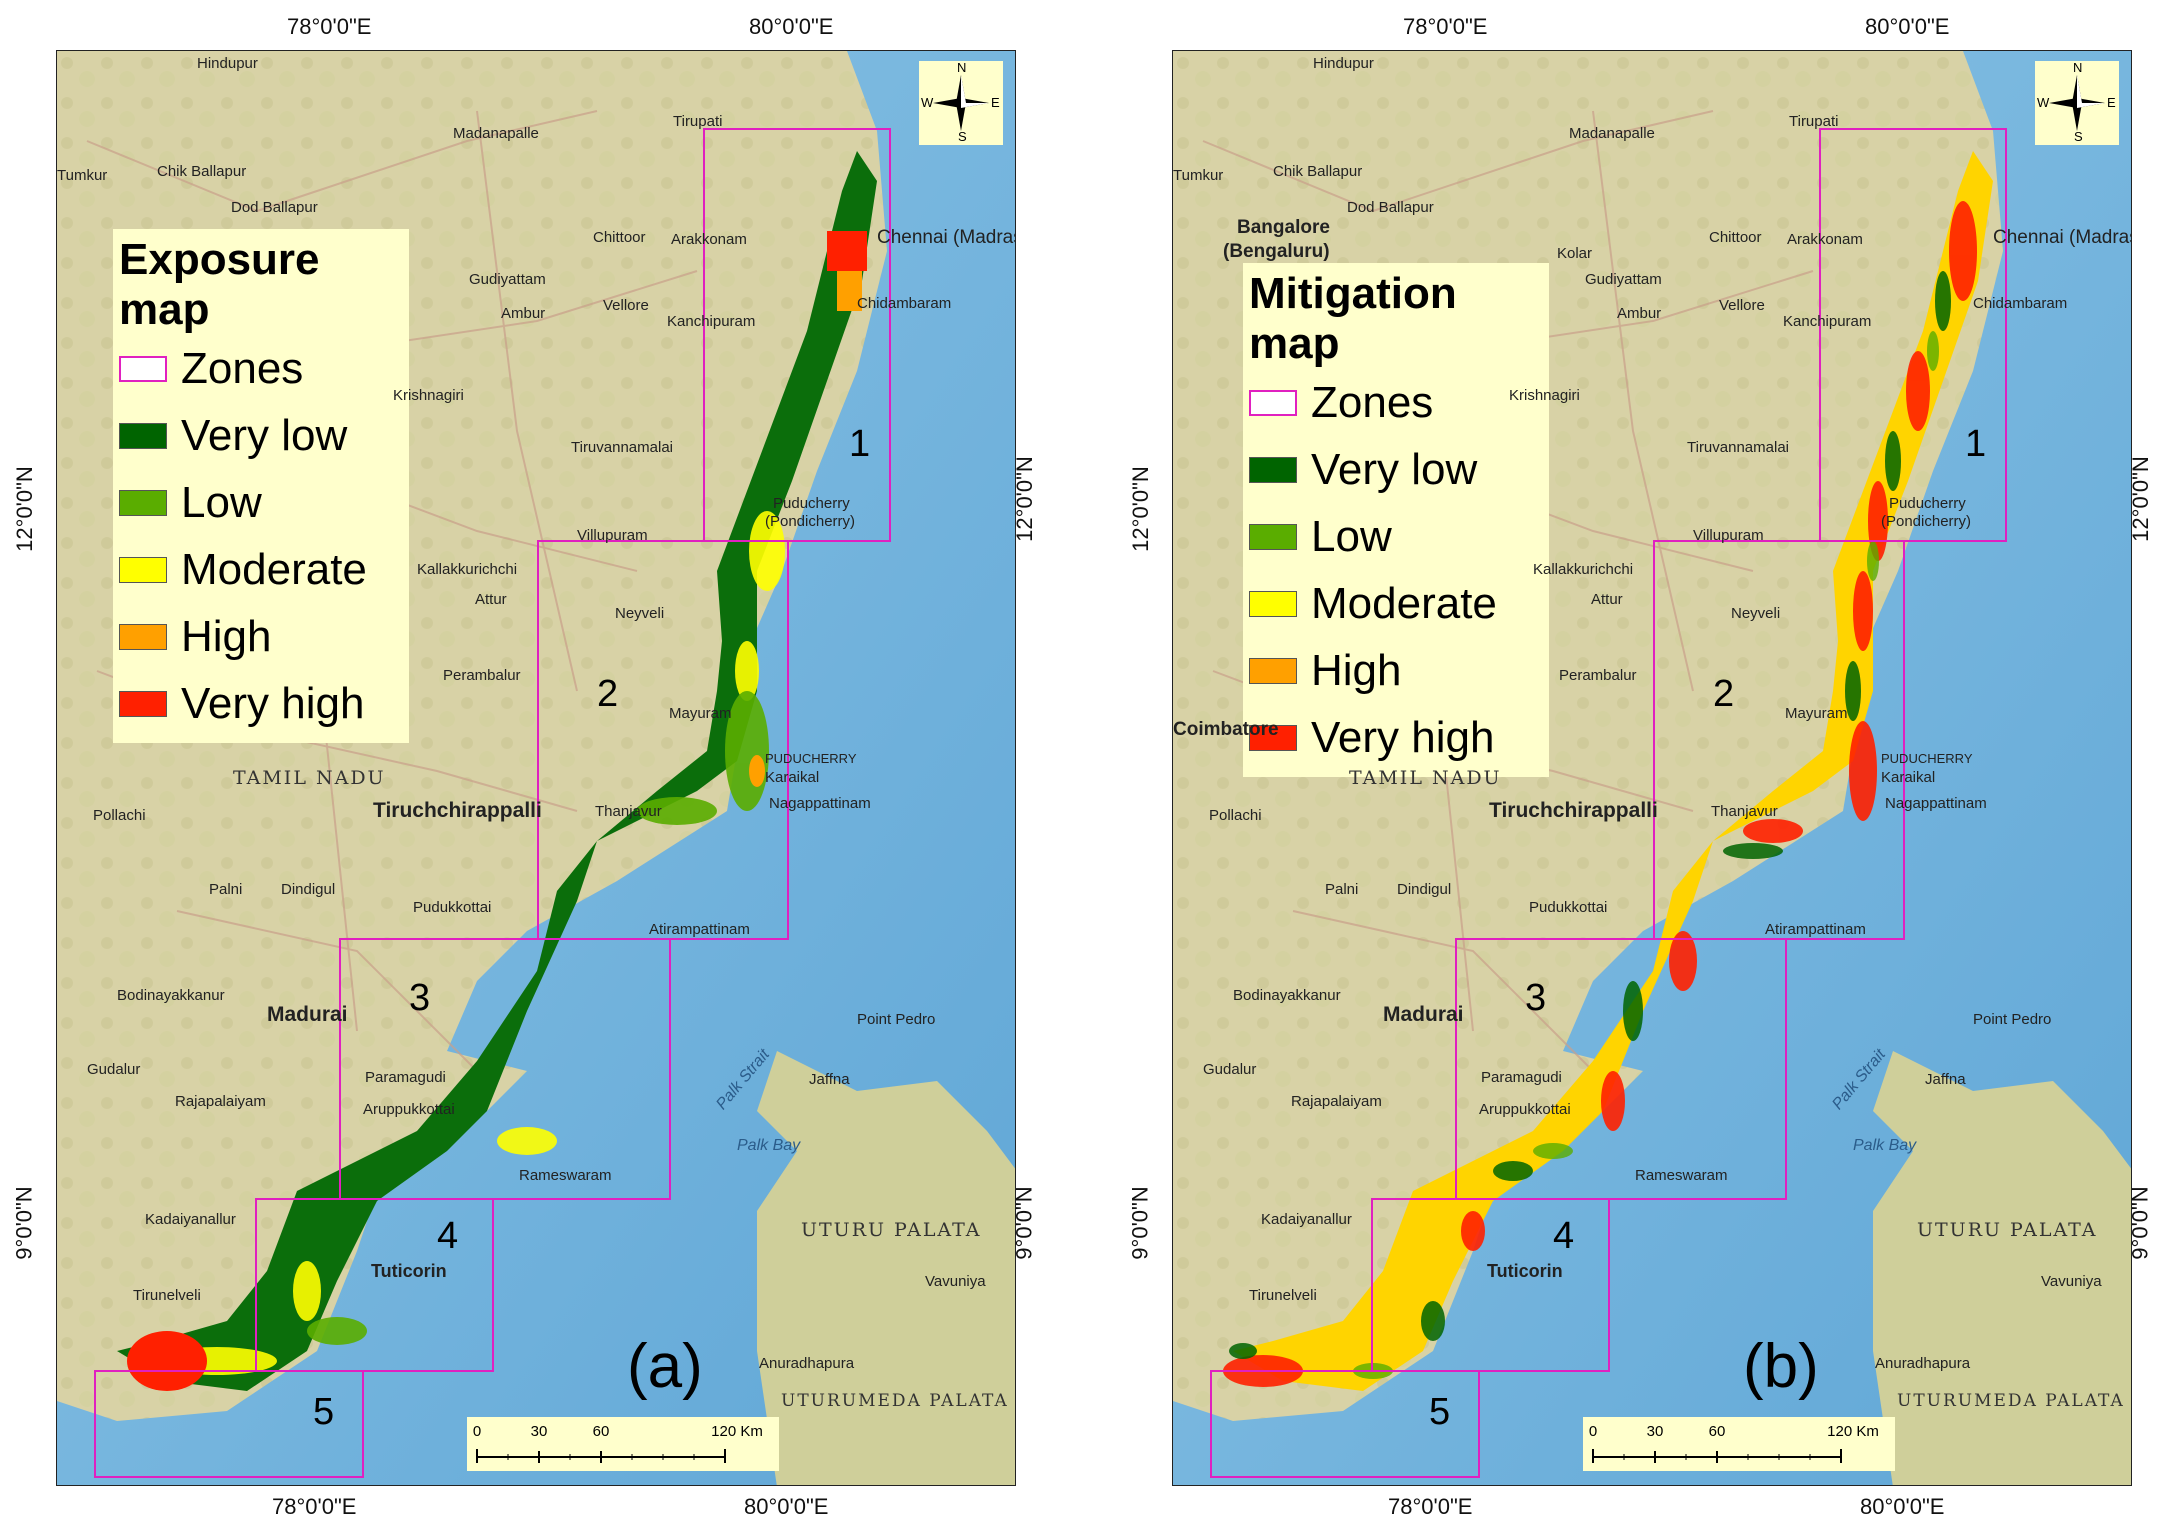  Describe the element at coordinates (1276, 251) in the screenshot. I see `place-label: (Bengaluru)` at that location.